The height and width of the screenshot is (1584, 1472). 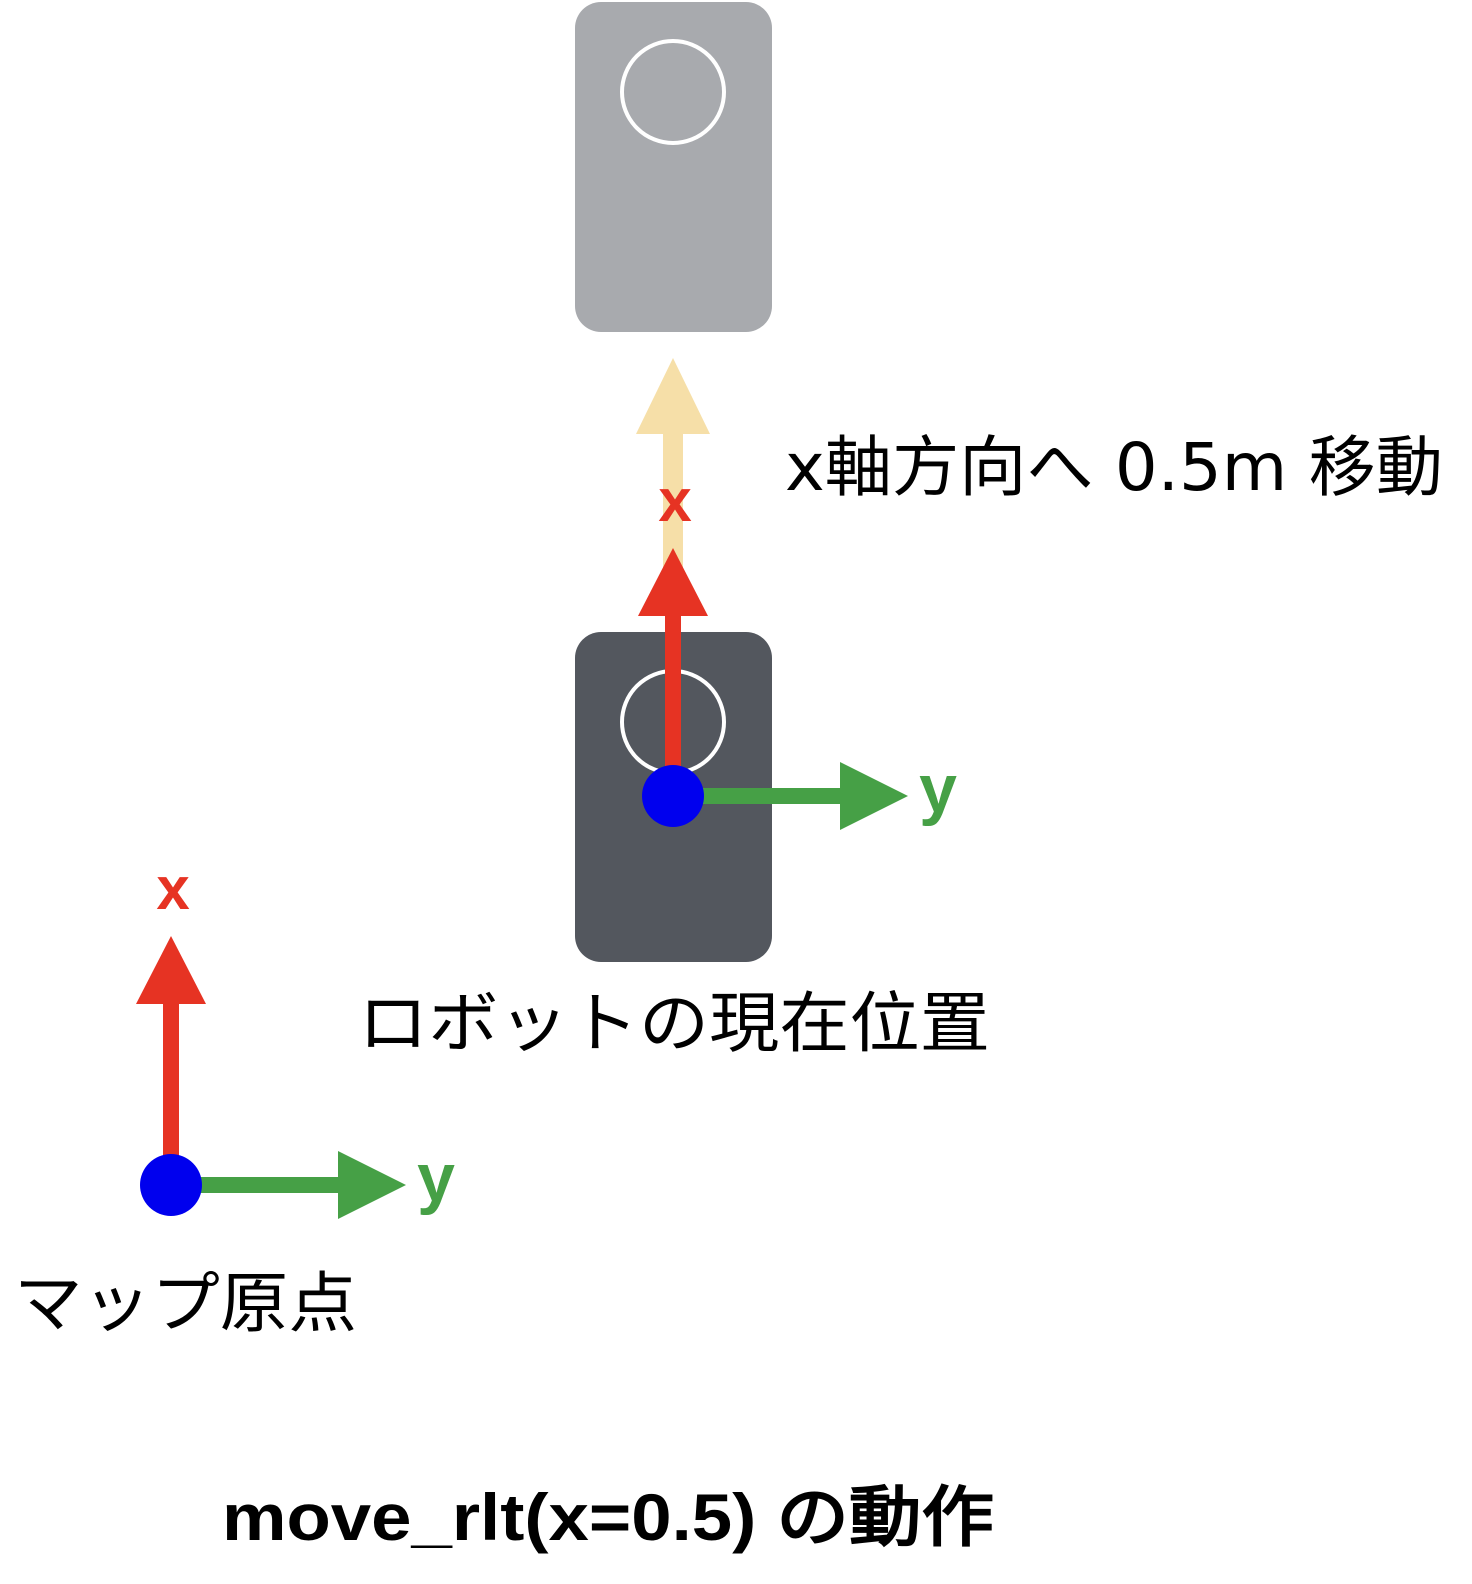 What do you see at coordinates (673, 703) in the screenshot?
I see `robot-x-axis-shaft` at bounding box center [673, 703].